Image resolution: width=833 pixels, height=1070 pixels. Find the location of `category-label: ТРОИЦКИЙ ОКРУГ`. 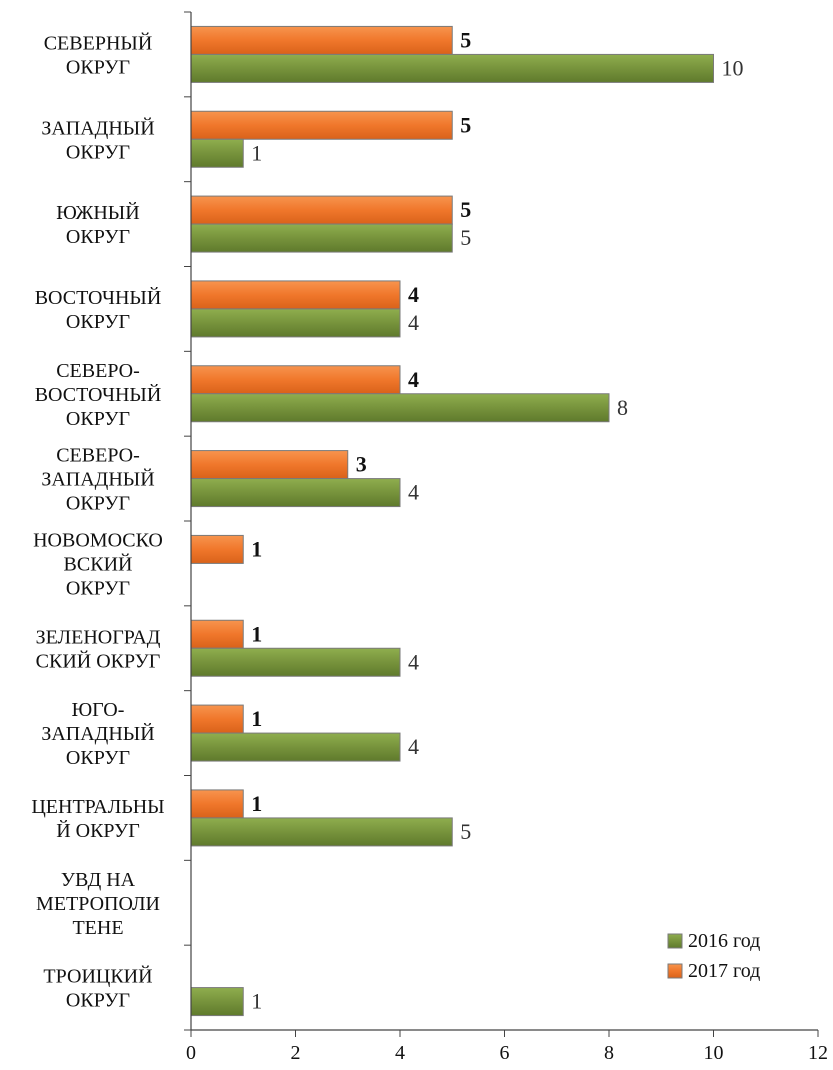

category-label: ТРОИЦКИЙ ОКРУГ is located at coordinates (97, 988).